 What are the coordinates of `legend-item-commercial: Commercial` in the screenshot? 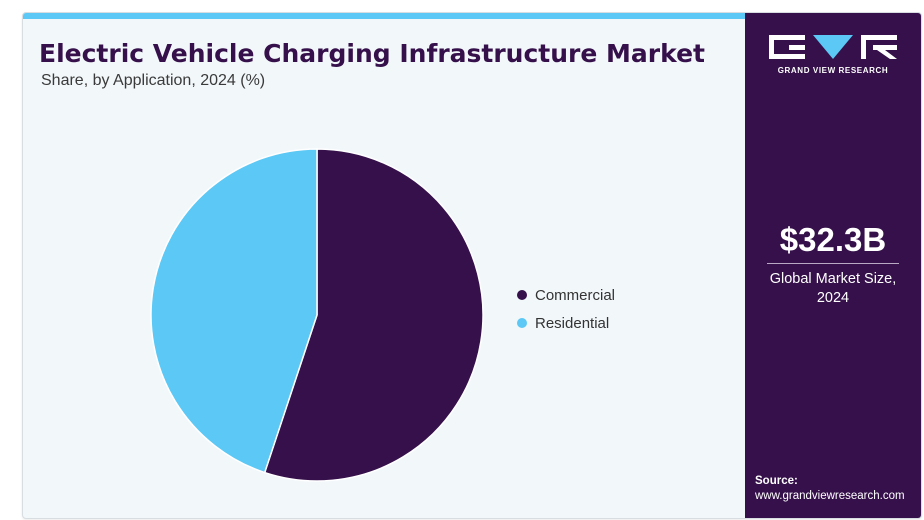 It's located at (566, 295).